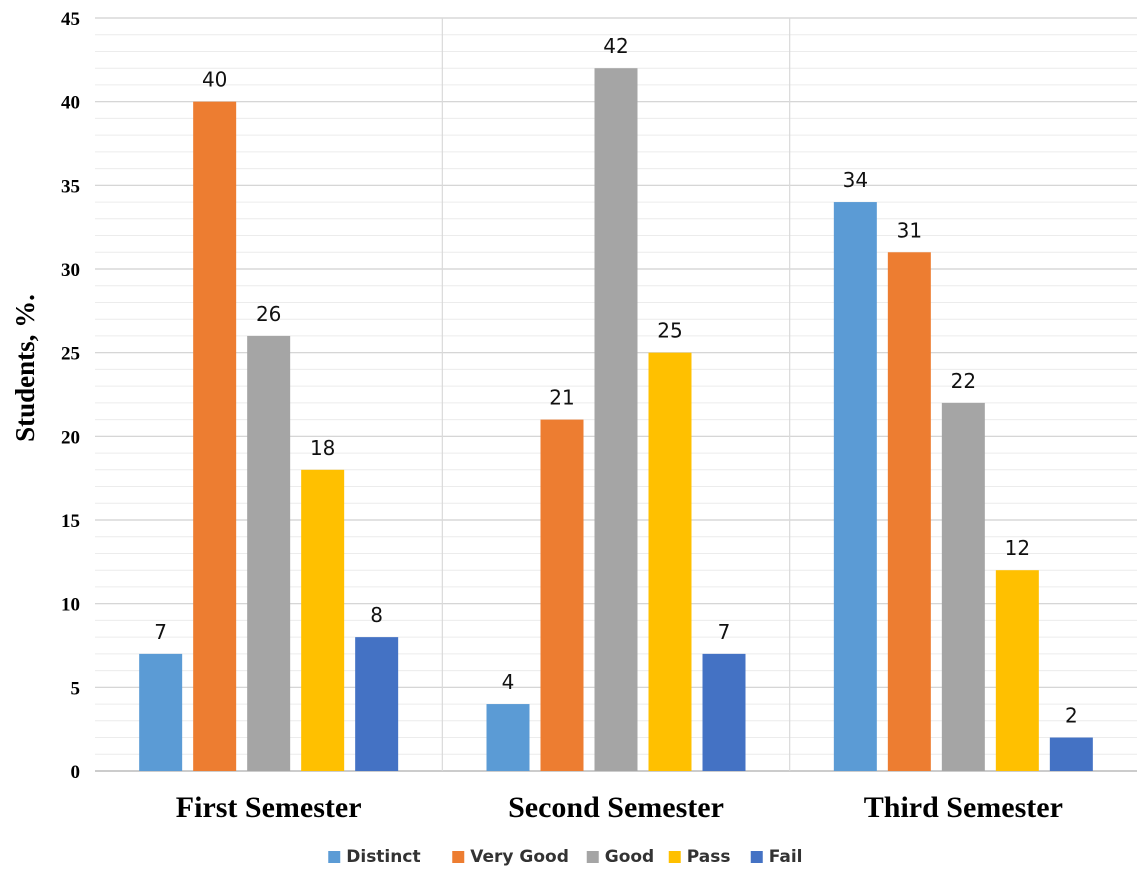 The height and width of the screenshot is (878, 1139). What do you see at coordinates (70, 605) in the screenshot?
I see `y-tick-label: 10` at bounding box center [70, 605].